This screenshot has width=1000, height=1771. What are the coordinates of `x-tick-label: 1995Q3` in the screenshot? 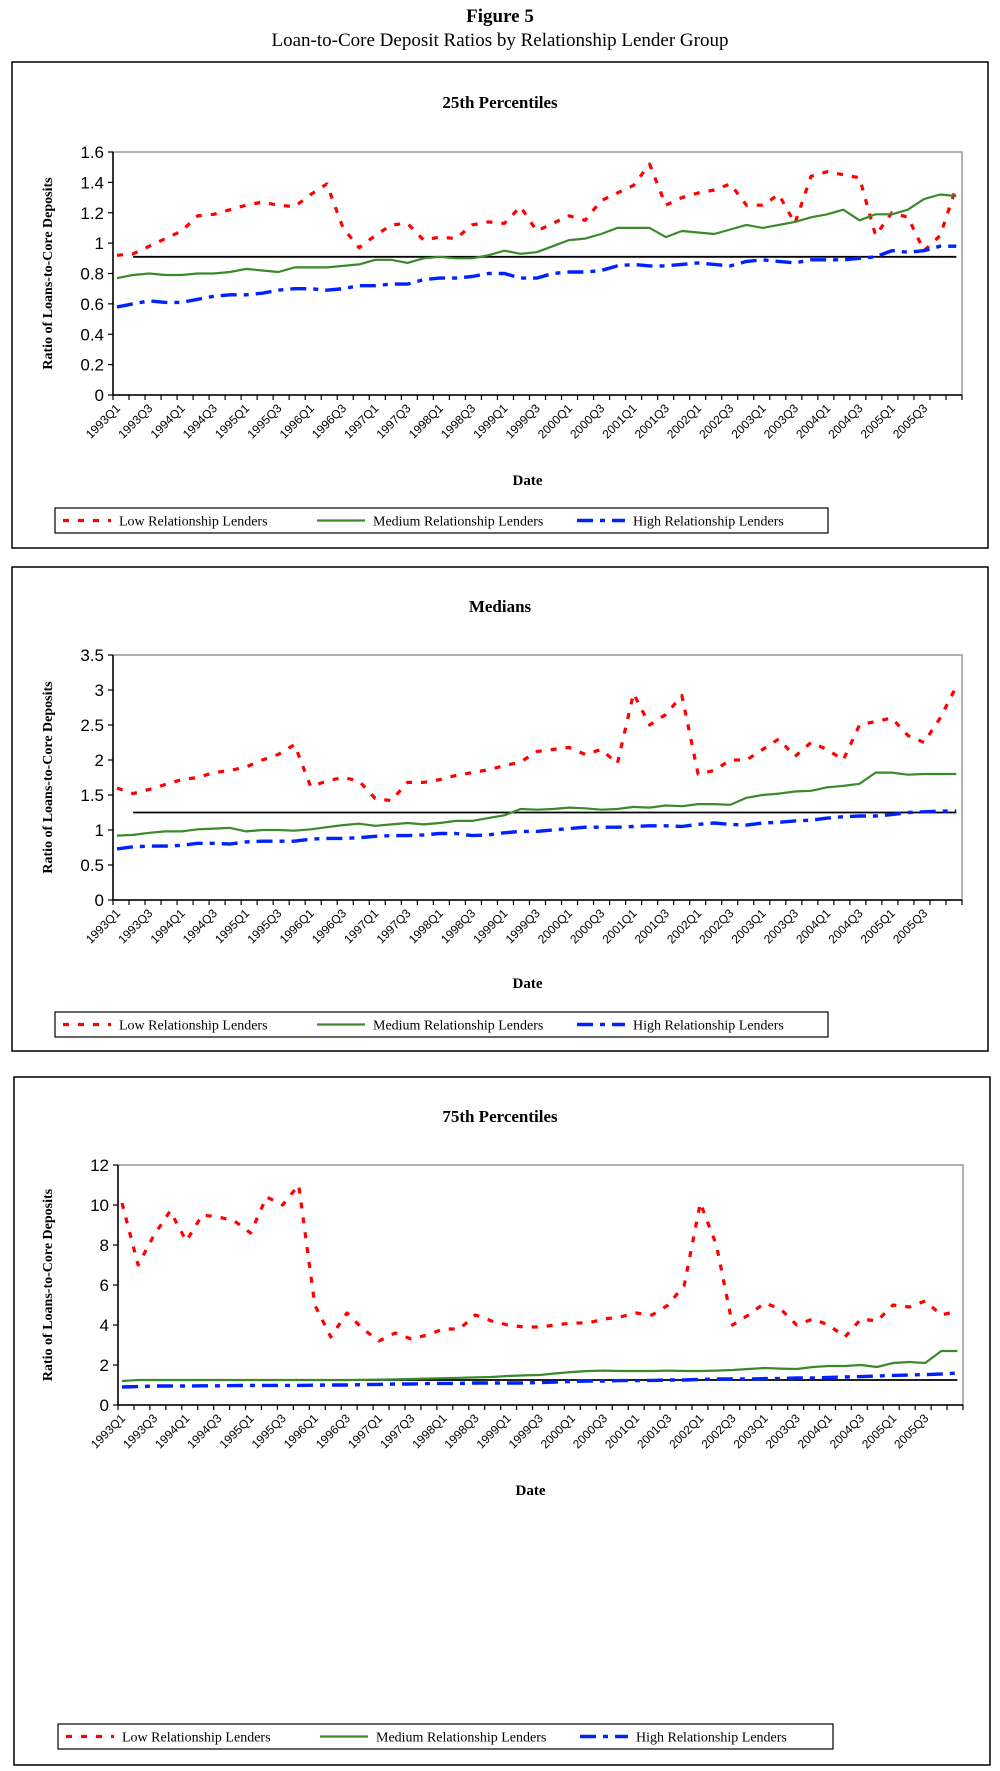 It's located at (264, 926).